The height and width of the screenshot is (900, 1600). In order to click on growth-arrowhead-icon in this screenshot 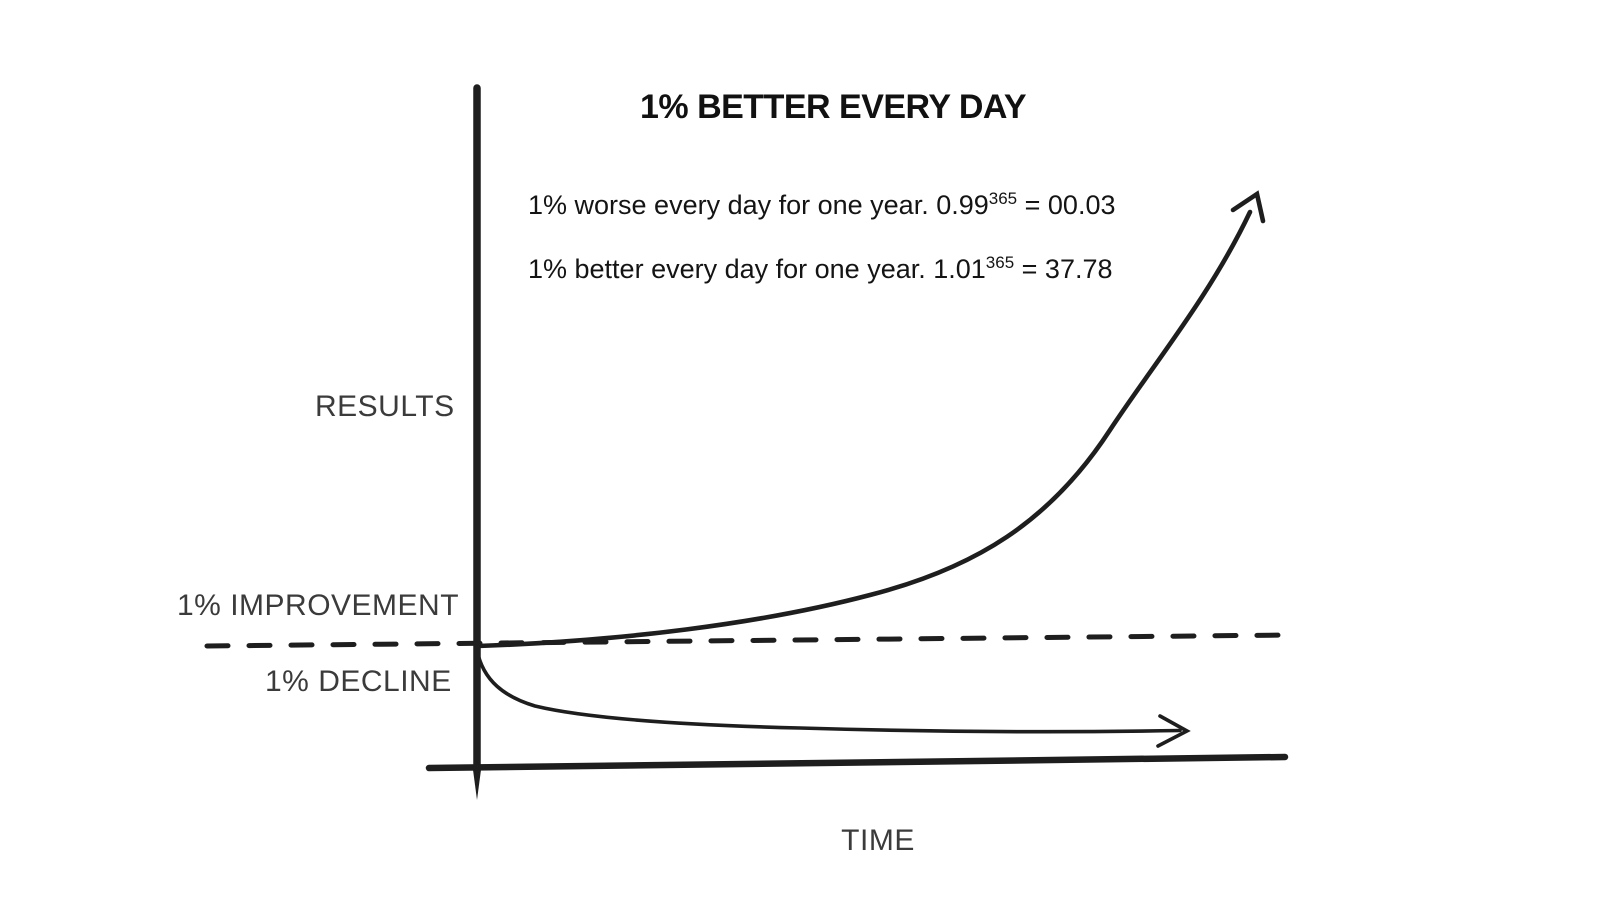, I will do `click(1248, 207)`.